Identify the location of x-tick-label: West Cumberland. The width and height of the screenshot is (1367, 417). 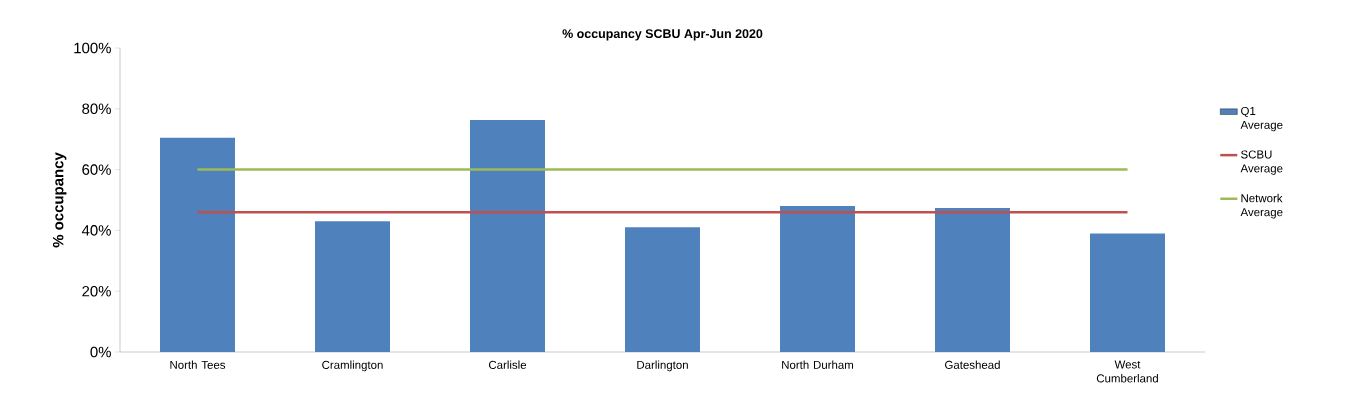
(1127, 371).